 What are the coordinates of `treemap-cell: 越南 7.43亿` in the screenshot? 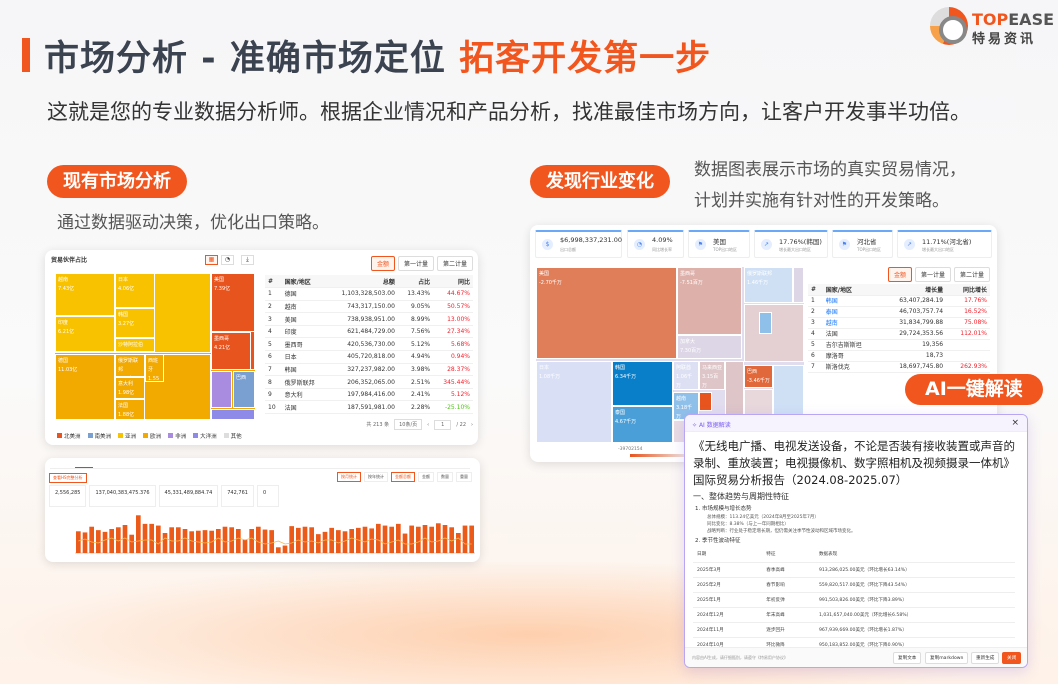 It's located at (85, 294).